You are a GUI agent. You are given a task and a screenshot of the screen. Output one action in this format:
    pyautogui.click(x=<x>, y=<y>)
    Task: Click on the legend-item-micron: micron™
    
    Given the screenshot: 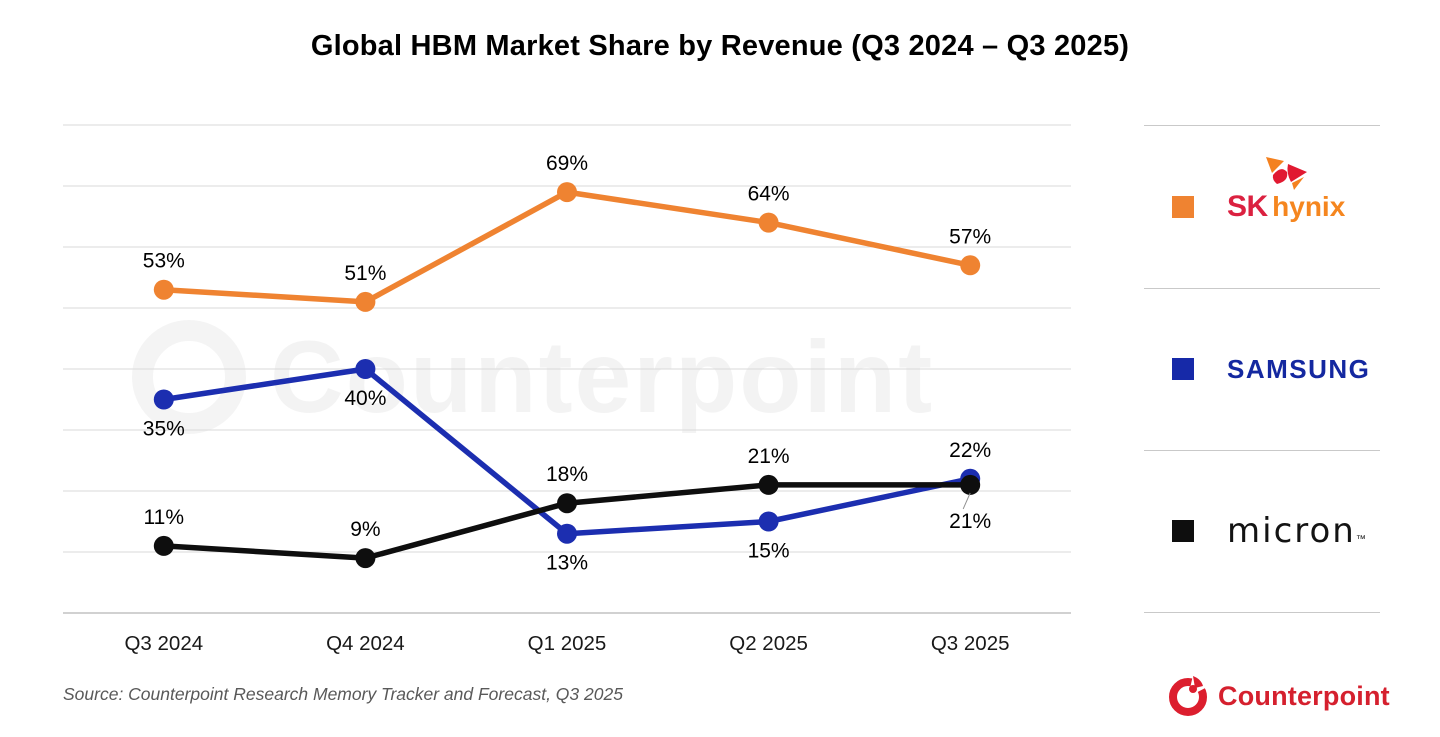 What is the action you would take?
    pyautogui.click(x=1262, y=531)
    